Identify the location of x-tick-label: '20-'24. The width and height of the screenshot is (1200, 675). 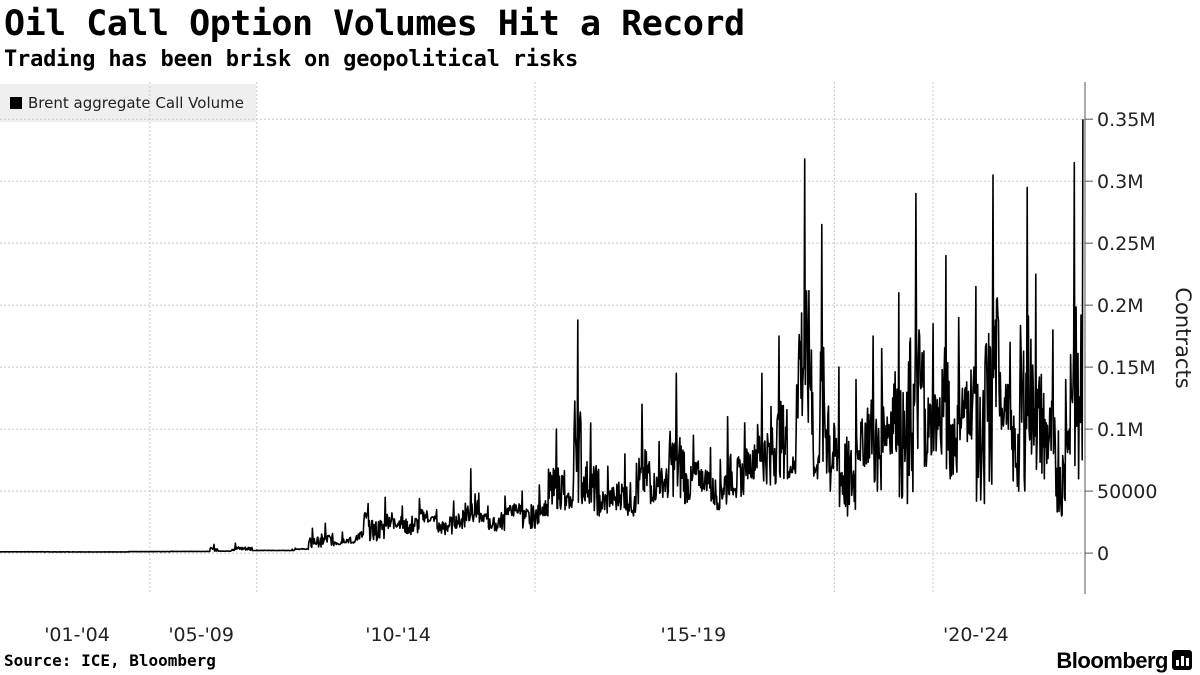
(976, 635).